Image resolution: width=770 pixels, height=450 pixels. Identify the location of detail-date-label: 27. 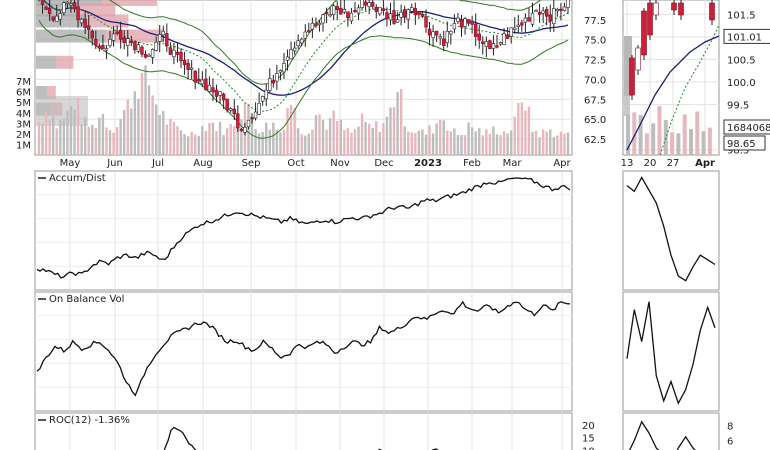
(673, 163).